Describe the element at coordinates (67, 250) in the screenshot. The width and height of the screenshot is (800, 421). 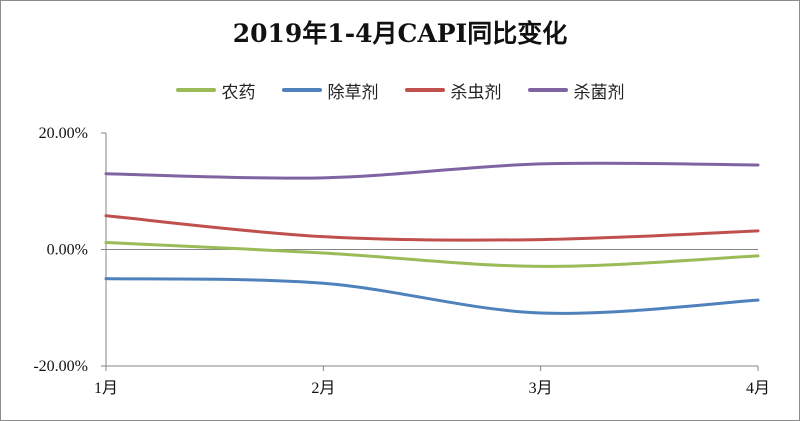
I see `y-tick-label: 0.00%` at that location.